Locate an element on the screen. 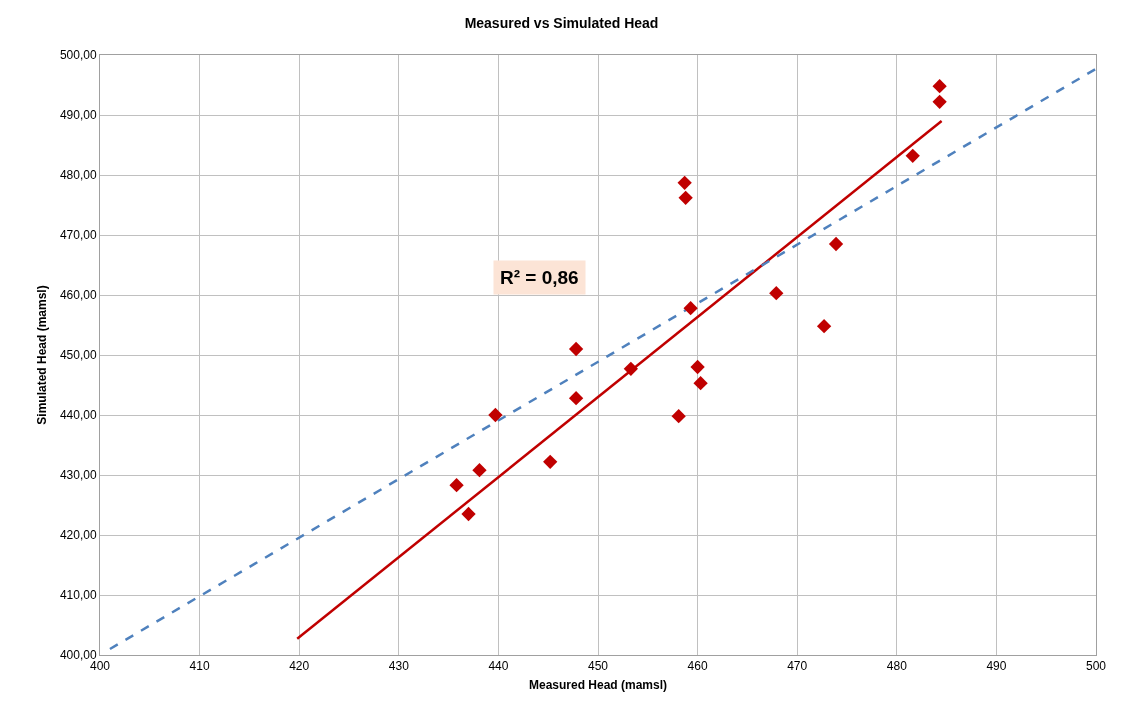 The height and width of the screenshot is (720, 1123). x-tick-label: 410 is located at coordinates (199, 666).